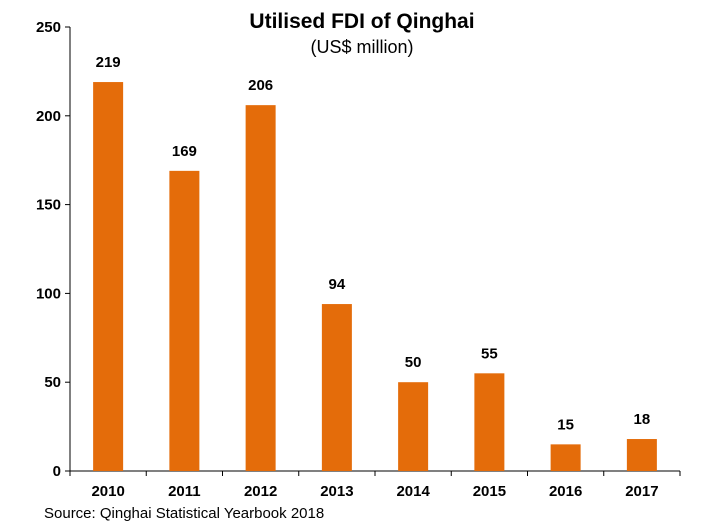 The height and width of the screenshot is (531, 708). Describe the element at coordinates (361, 21) in the screenshot. I see `chart-title: Utilised FDI of Qinghai` at that location.